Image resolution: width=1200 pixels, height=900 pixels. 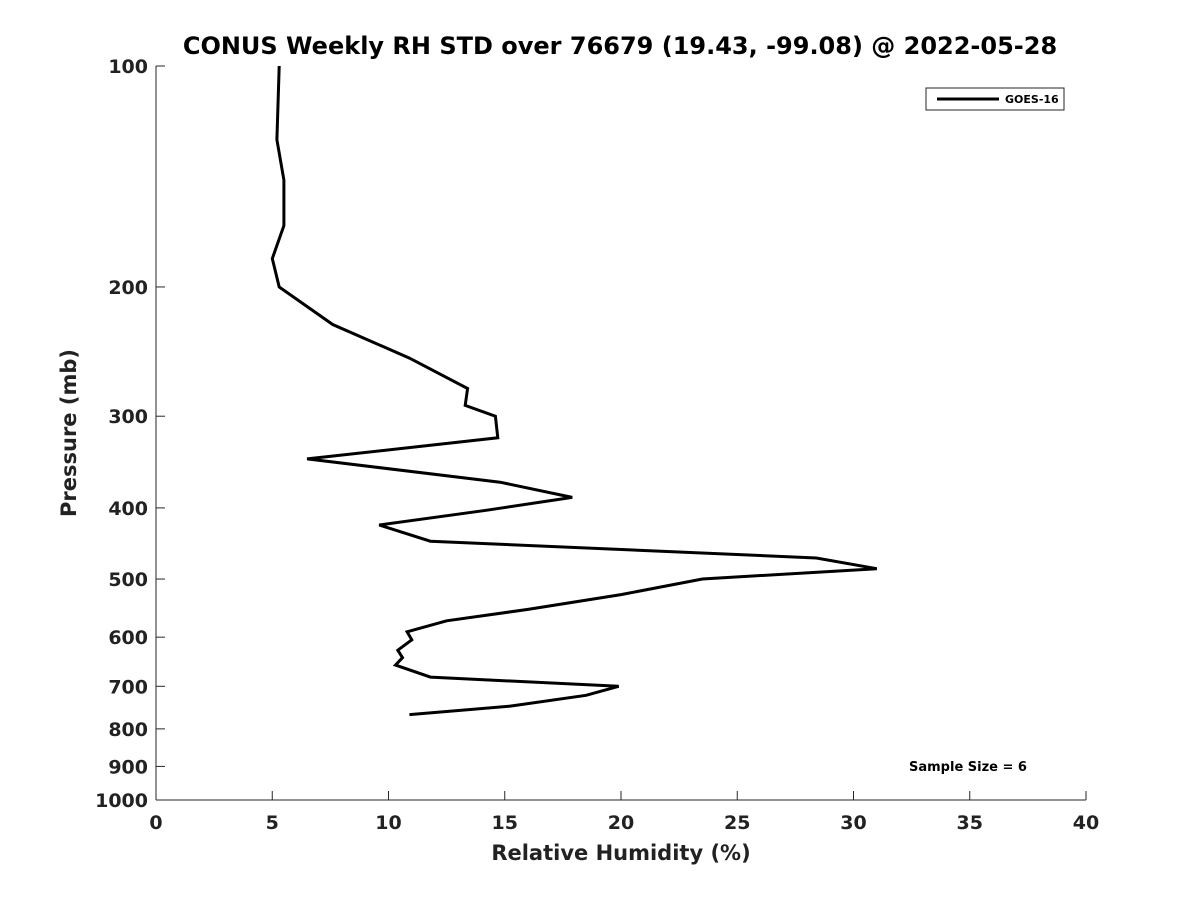 I want to click on sample-size-annotation: Sample Size = 6, so click(x=968, y=767).